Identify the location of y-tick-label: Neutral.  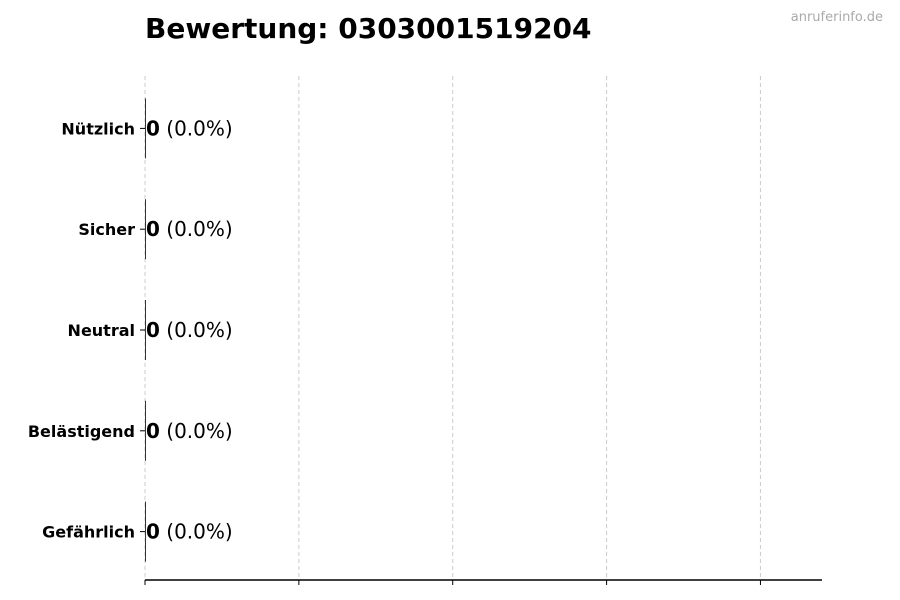
(101, 330).